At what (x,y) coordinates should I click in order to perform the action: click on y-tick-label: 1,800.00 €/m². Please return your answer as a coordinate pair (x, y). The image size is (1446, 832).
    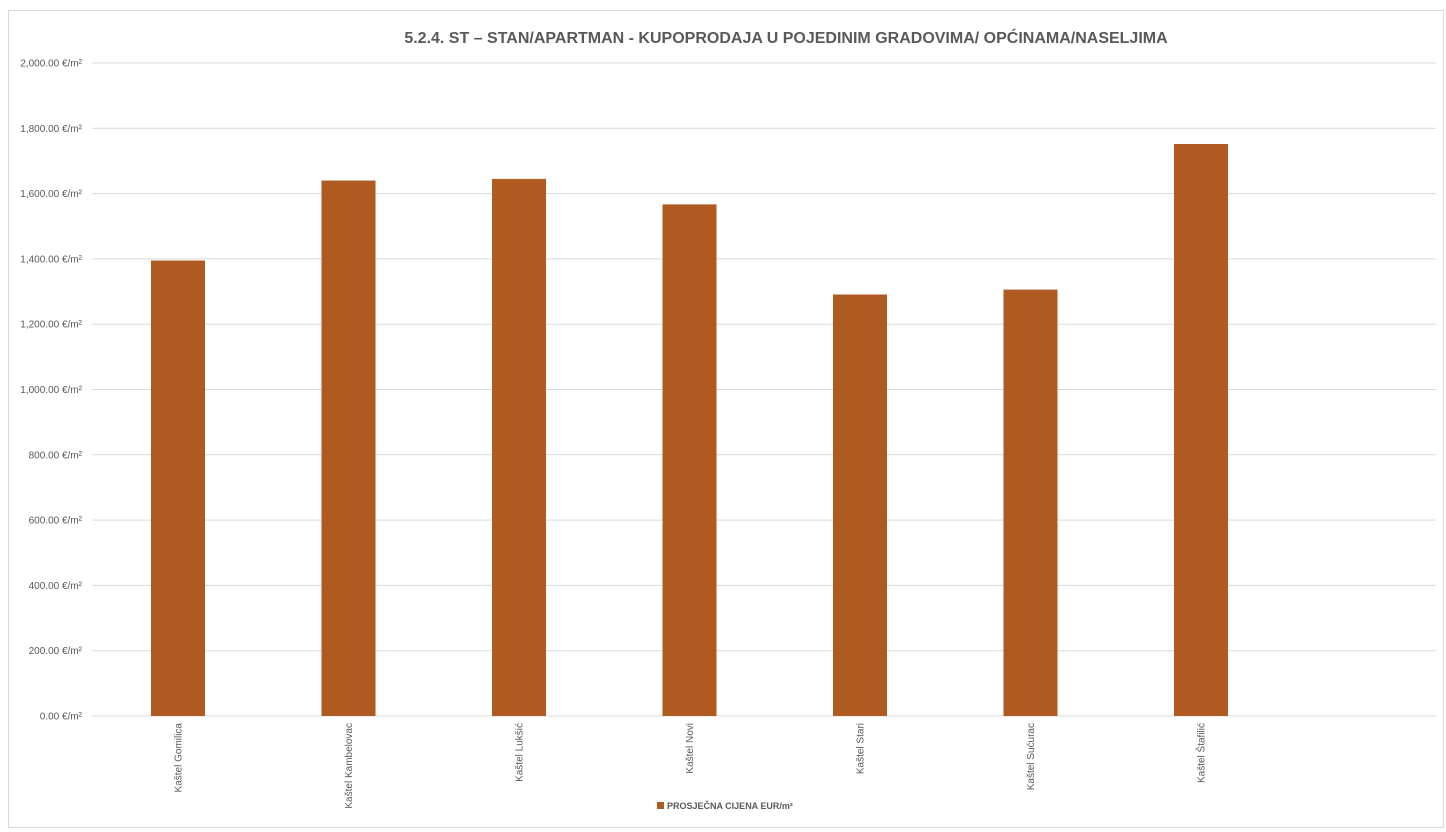
    Looking at the image, I should click on (51, 129).